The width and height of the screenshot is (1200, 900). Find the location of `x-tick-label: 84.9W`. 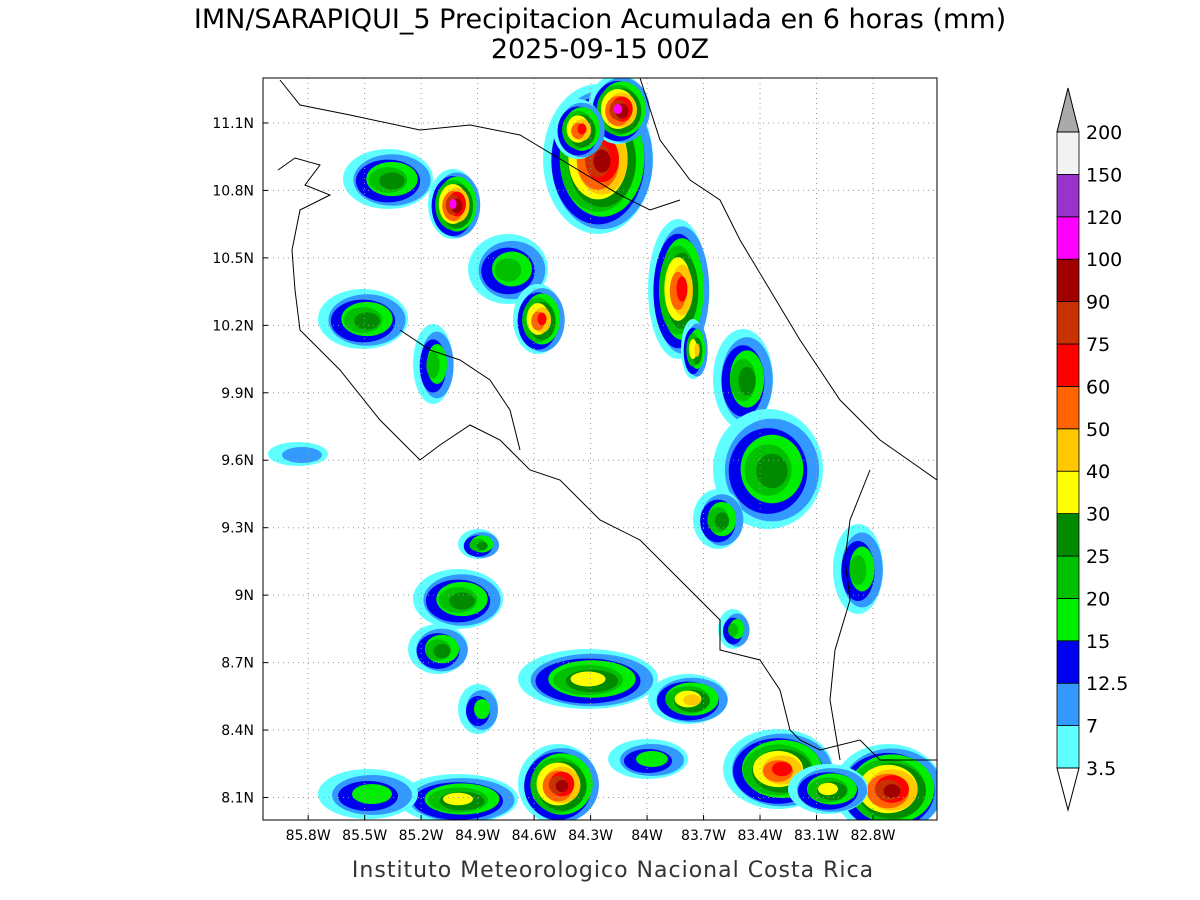

x-tick-label: 84.9W is located at coordinates (477, 836).